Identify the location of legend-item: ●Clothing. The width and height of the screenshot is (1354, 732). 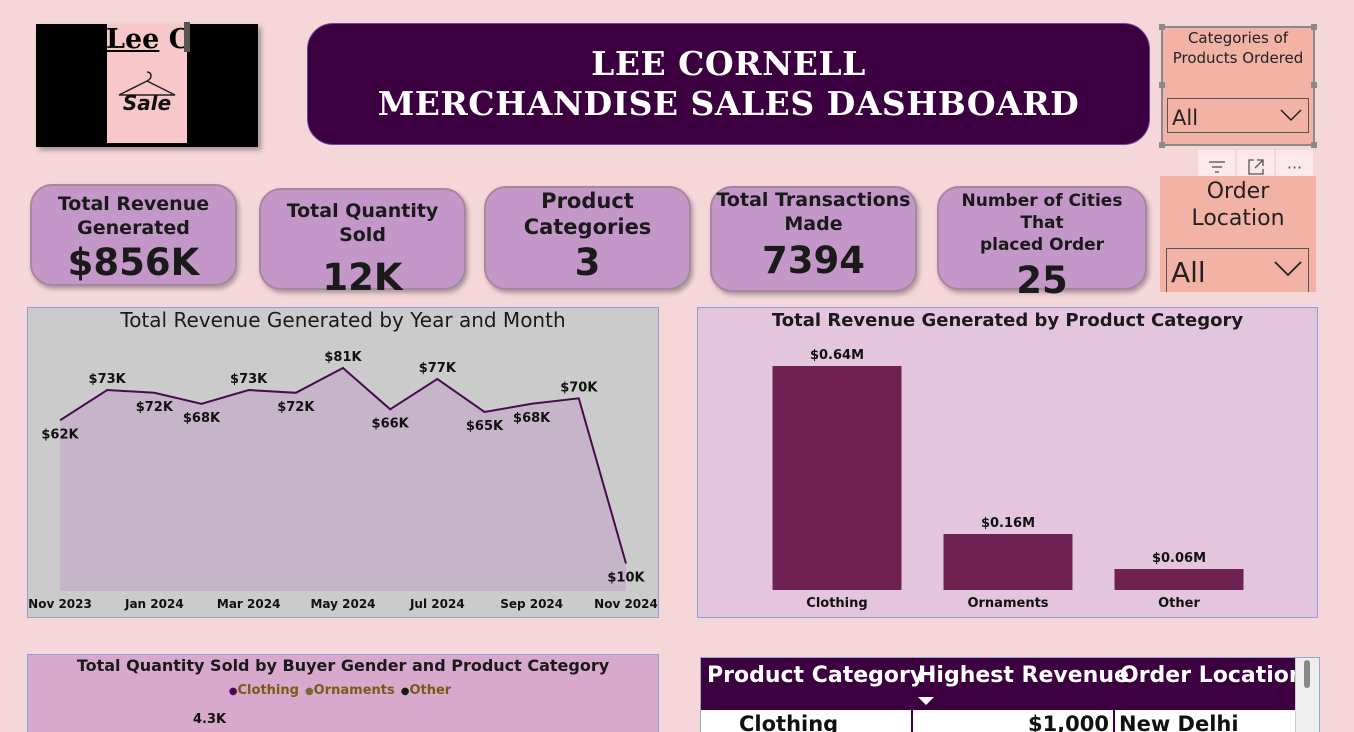
(264, 690).